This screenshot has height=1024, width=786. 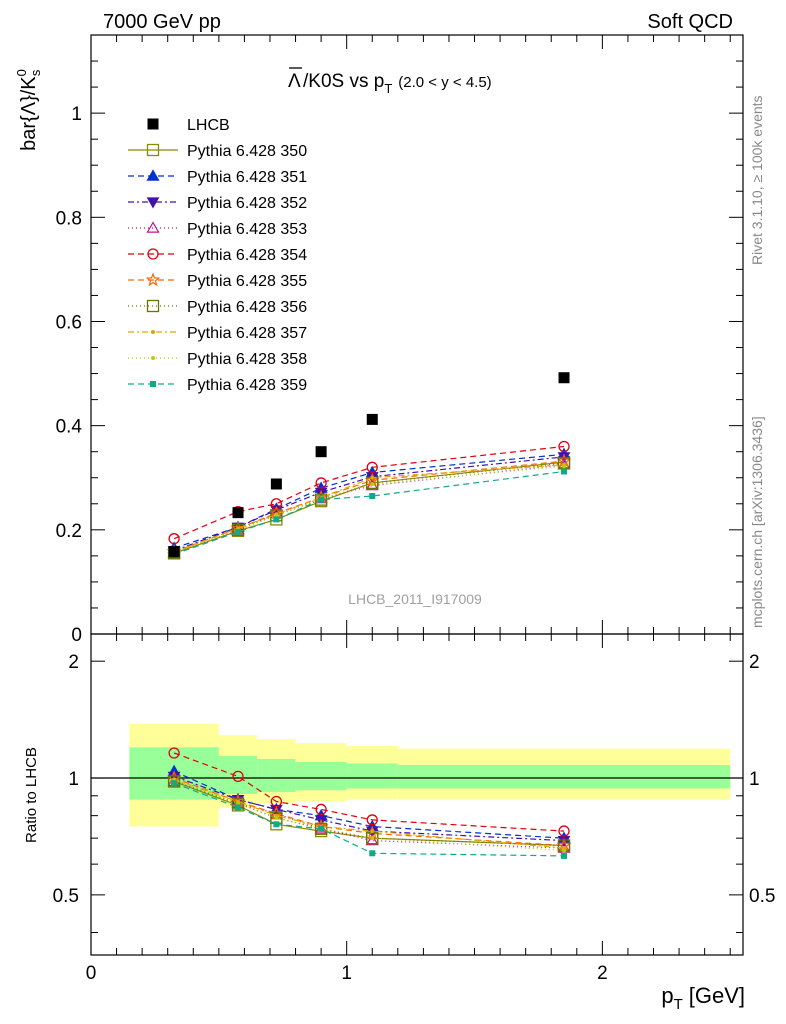 What do you see at coordinates (217, 281) in the screenshot?
I see `legend-item: Pythia 6.428 355` at bounding box center [217, 281].